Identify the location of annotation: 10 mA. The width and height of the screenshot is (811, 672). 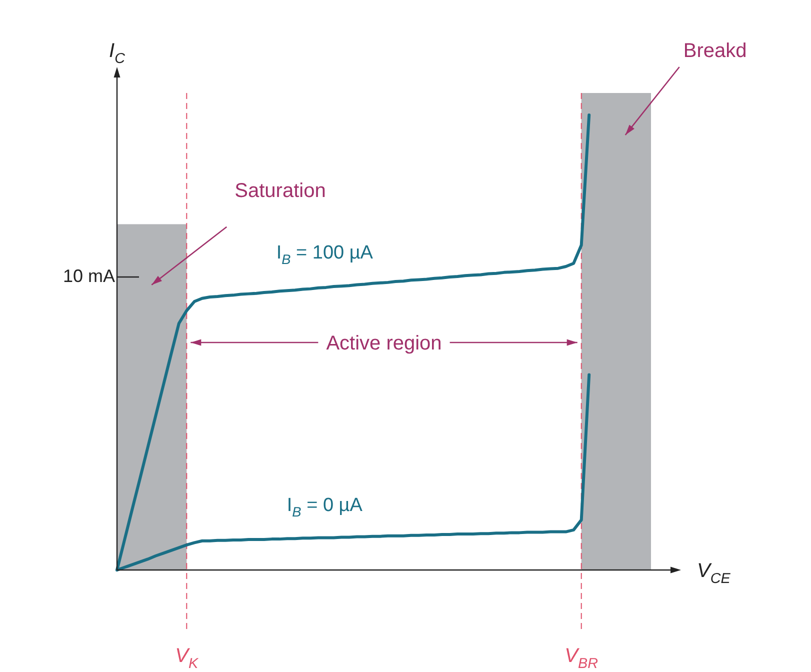
(88, 276).